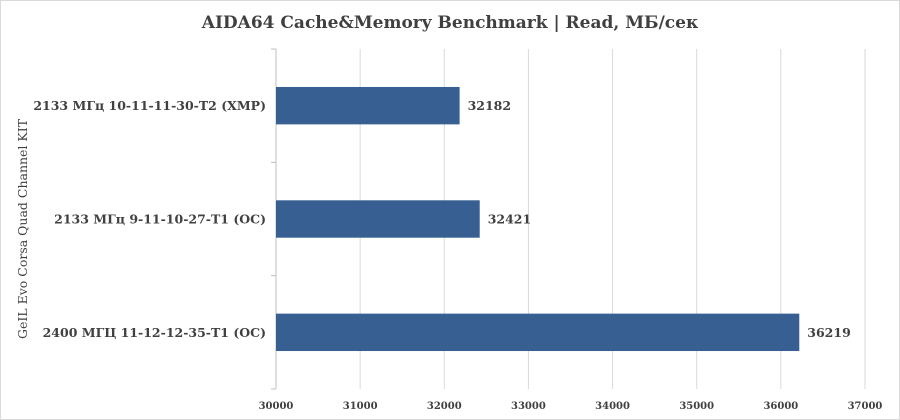 The width and height of the screenshot is (900, 420). I want to click on x-tick-label: 32000, so click(444, 406).